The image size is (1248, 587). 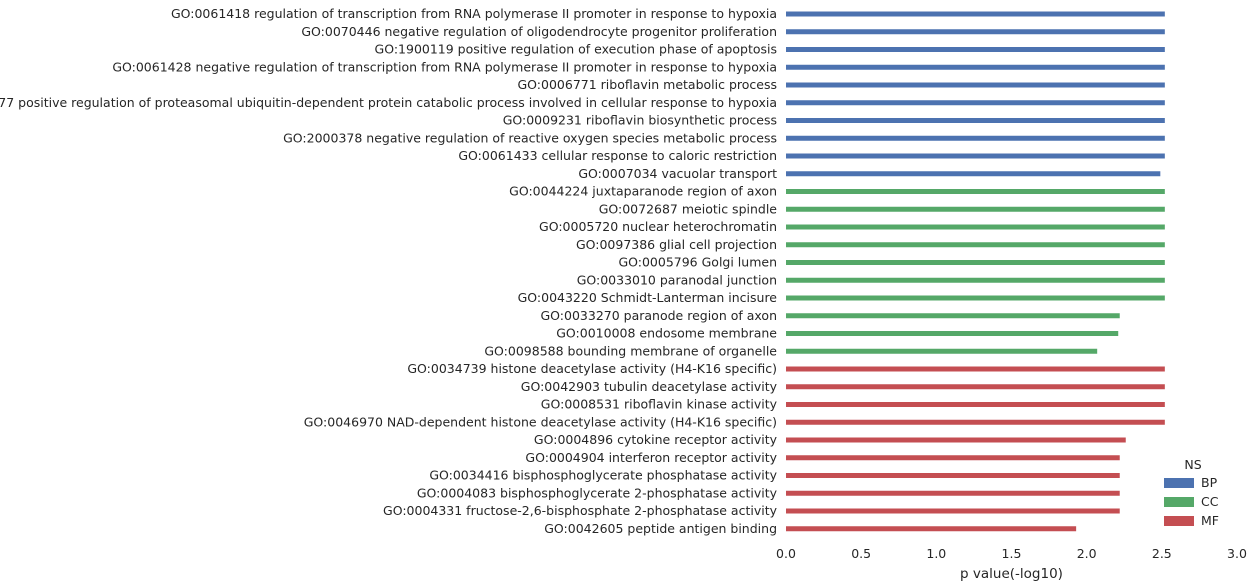 What do you see at coordinates (643, 191) in the screenshot?
I see `category-label: GO:0044224 juxtaparanode region of axon` at bounding box center [643, 191].